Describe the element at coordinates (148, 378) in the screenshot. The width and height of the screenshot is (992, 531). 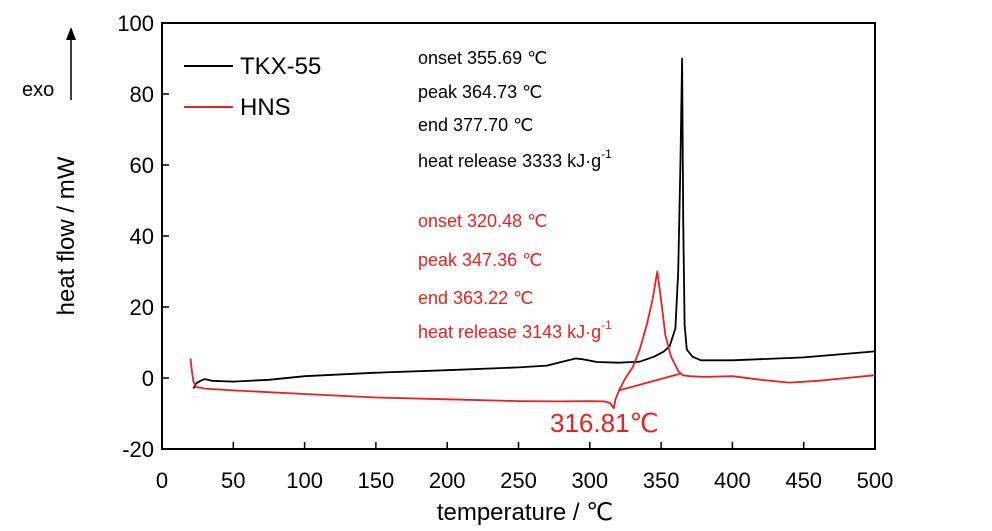
I see `y-tick-label: 0` at that location.